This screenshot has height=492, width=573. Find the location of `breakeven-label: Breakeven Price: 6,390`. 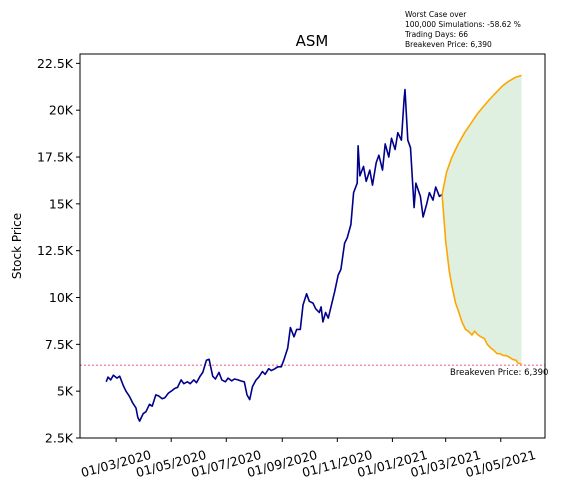

breakeven-label: Breakeven Price: 6,390 is located at coordinates (499, 373).